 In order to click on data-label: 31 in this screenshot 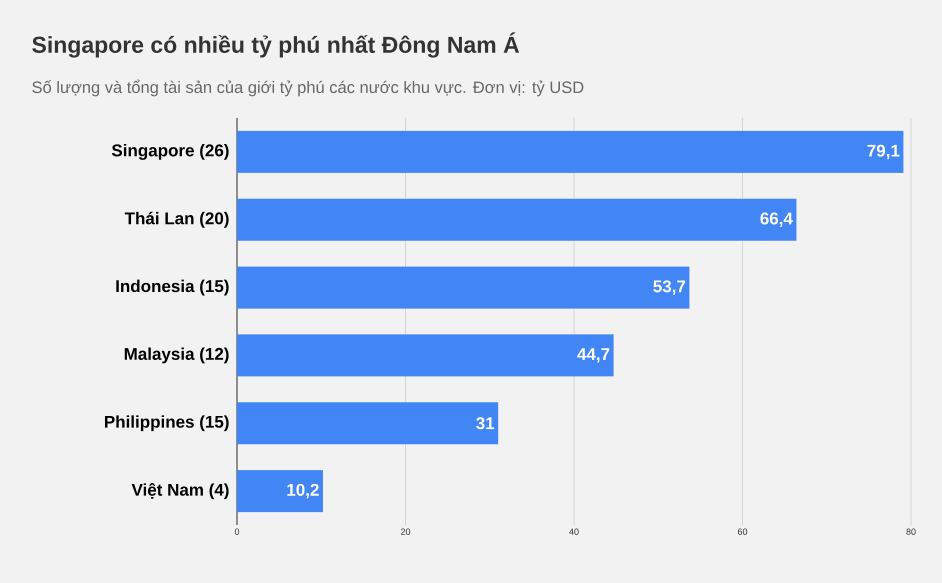, I will do `click(485, 423)`.